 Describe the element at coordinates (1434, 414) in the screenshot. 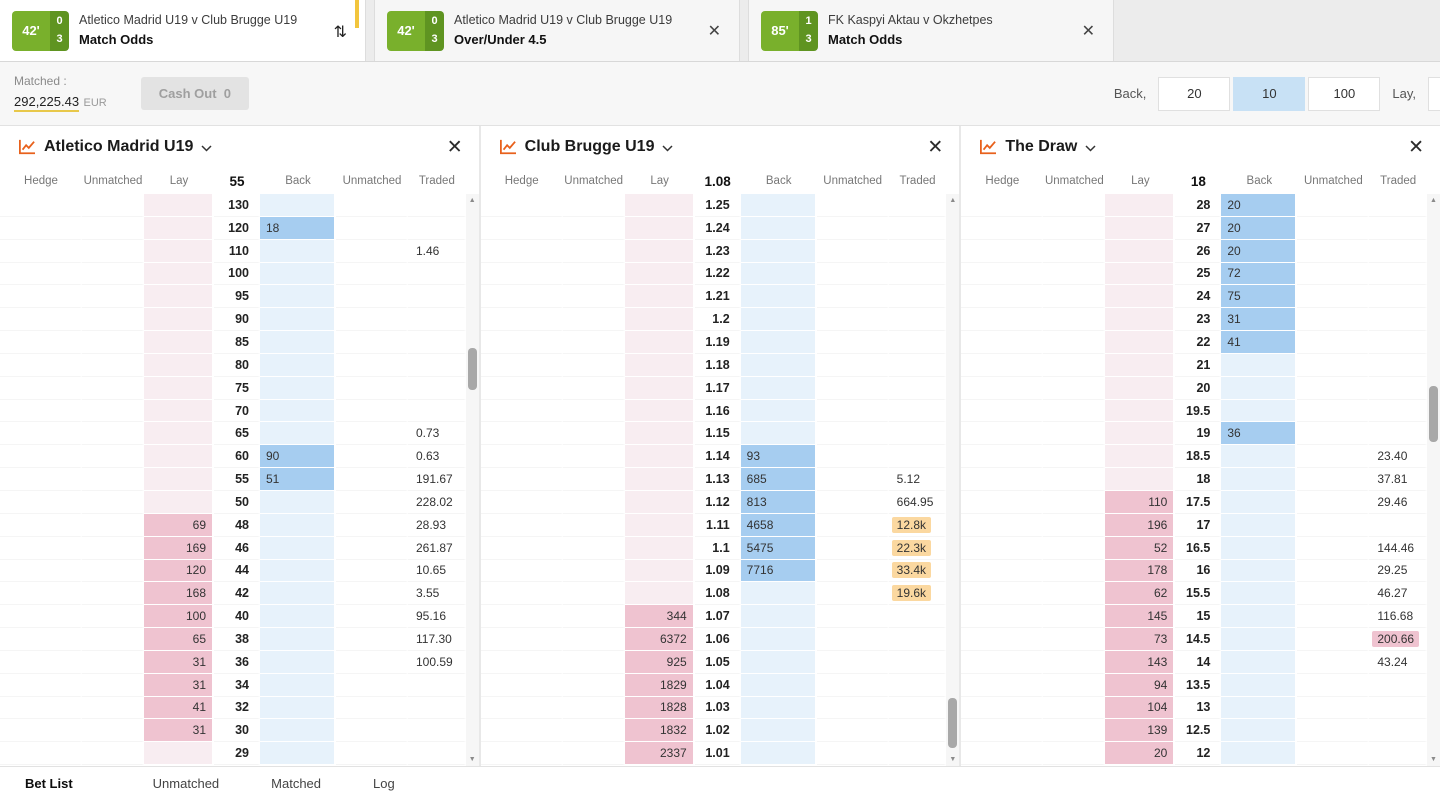

I see `scrollbar-thumb` at that location.